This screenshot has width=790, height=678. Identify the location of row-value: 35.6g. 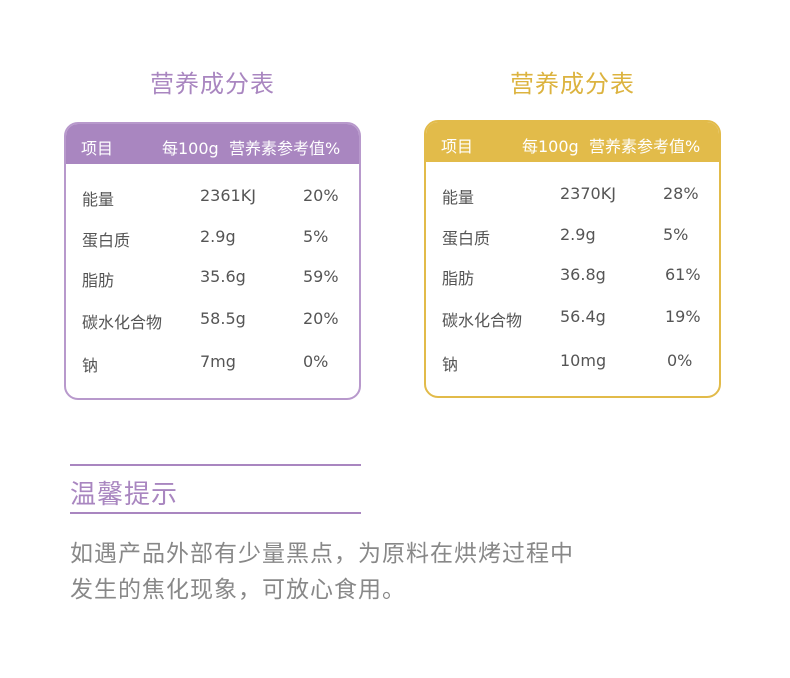
(223, 276).